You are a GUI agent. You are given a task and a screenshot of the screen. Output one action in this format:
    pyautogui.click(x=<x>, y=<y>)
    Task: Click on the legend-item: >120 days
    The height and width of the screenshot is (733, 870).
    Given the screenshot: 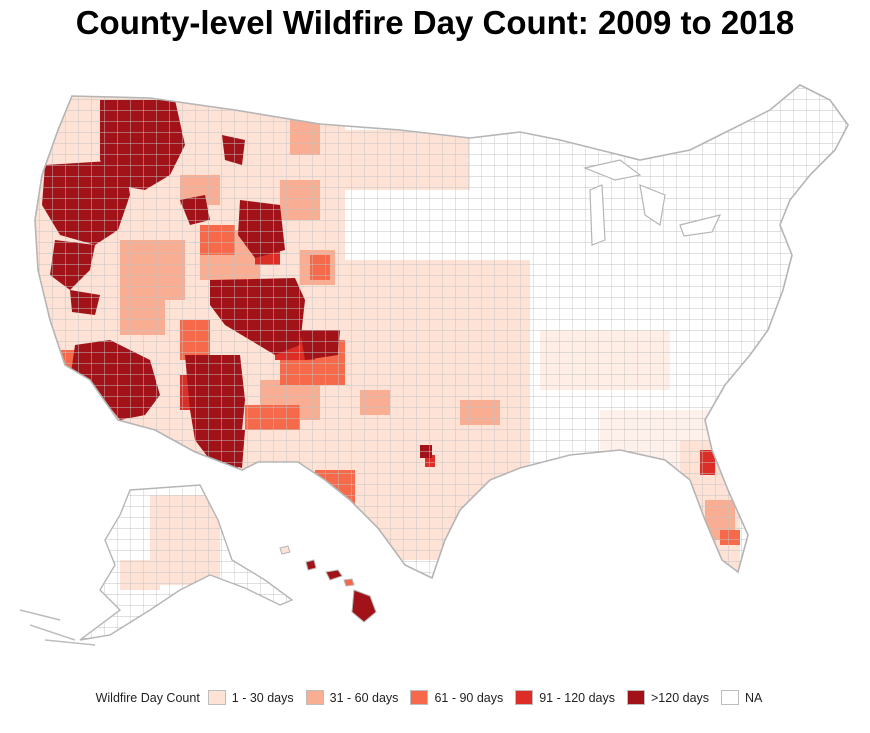 What is the action you would take?
    pyautogui.click(x=668, y=697)
    